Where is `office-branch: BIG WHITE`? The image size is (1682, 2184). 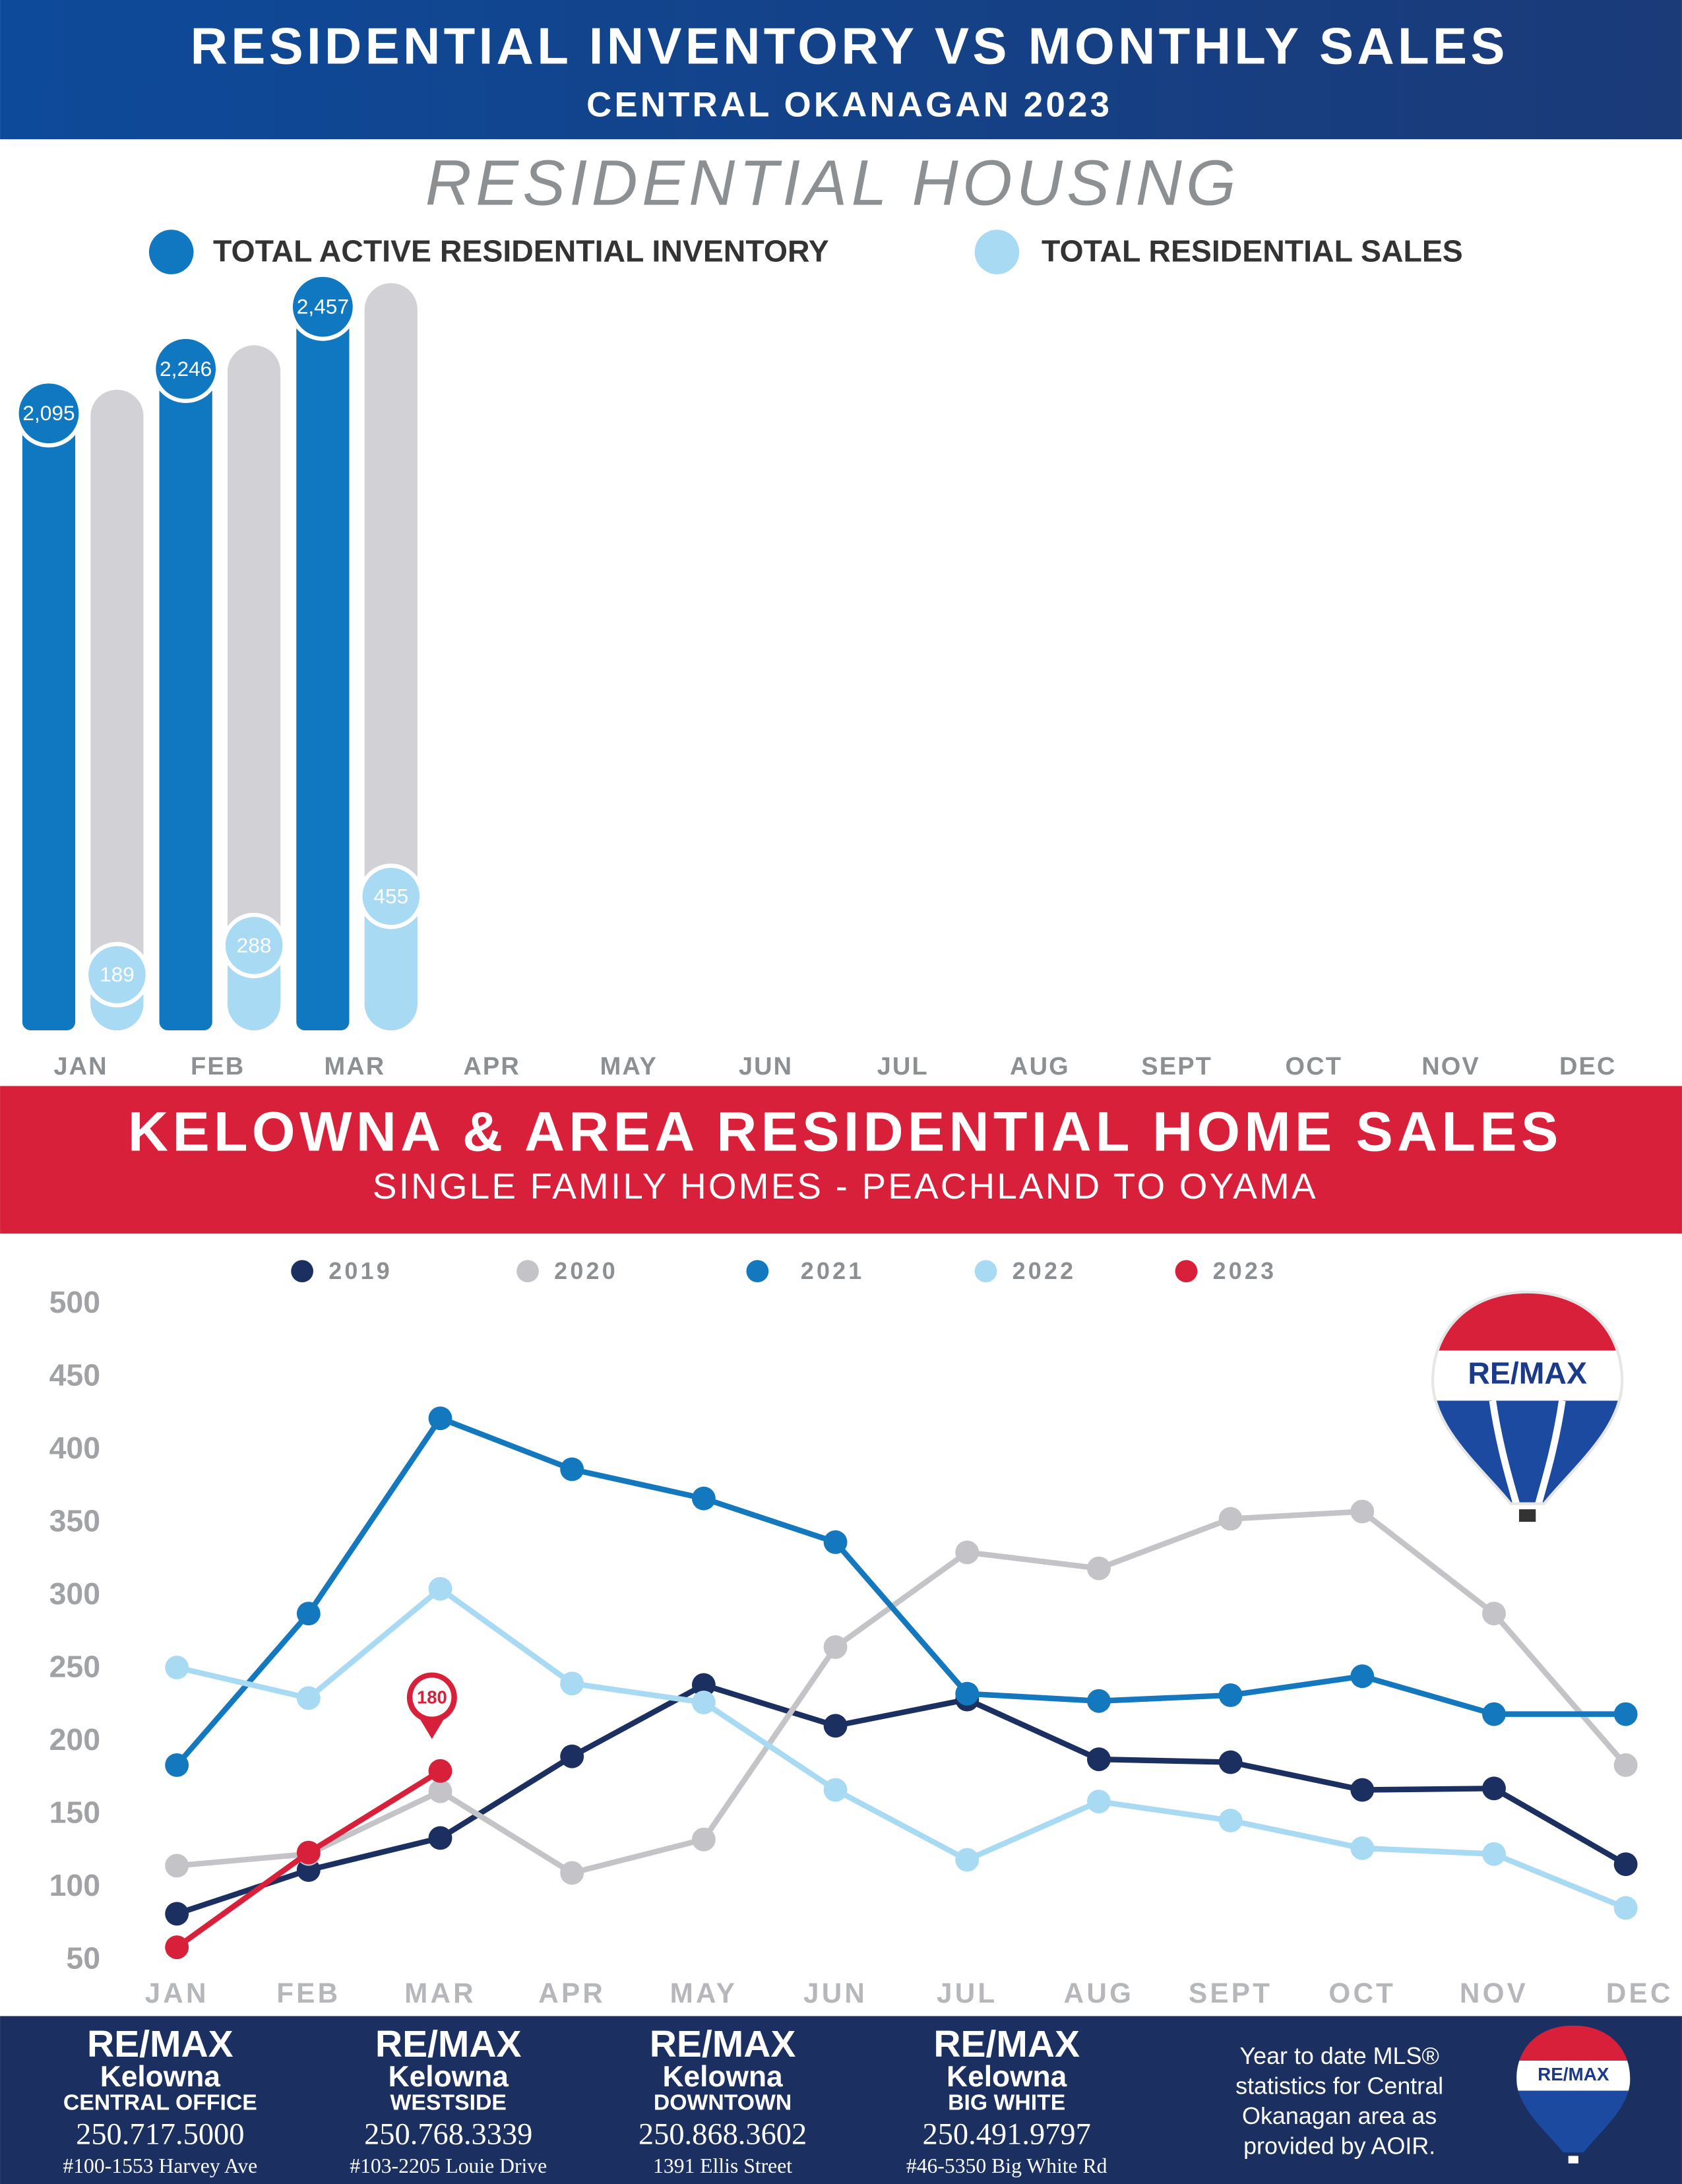 office-branch: BIG WHITE is located at coordinates (1007, 2102).